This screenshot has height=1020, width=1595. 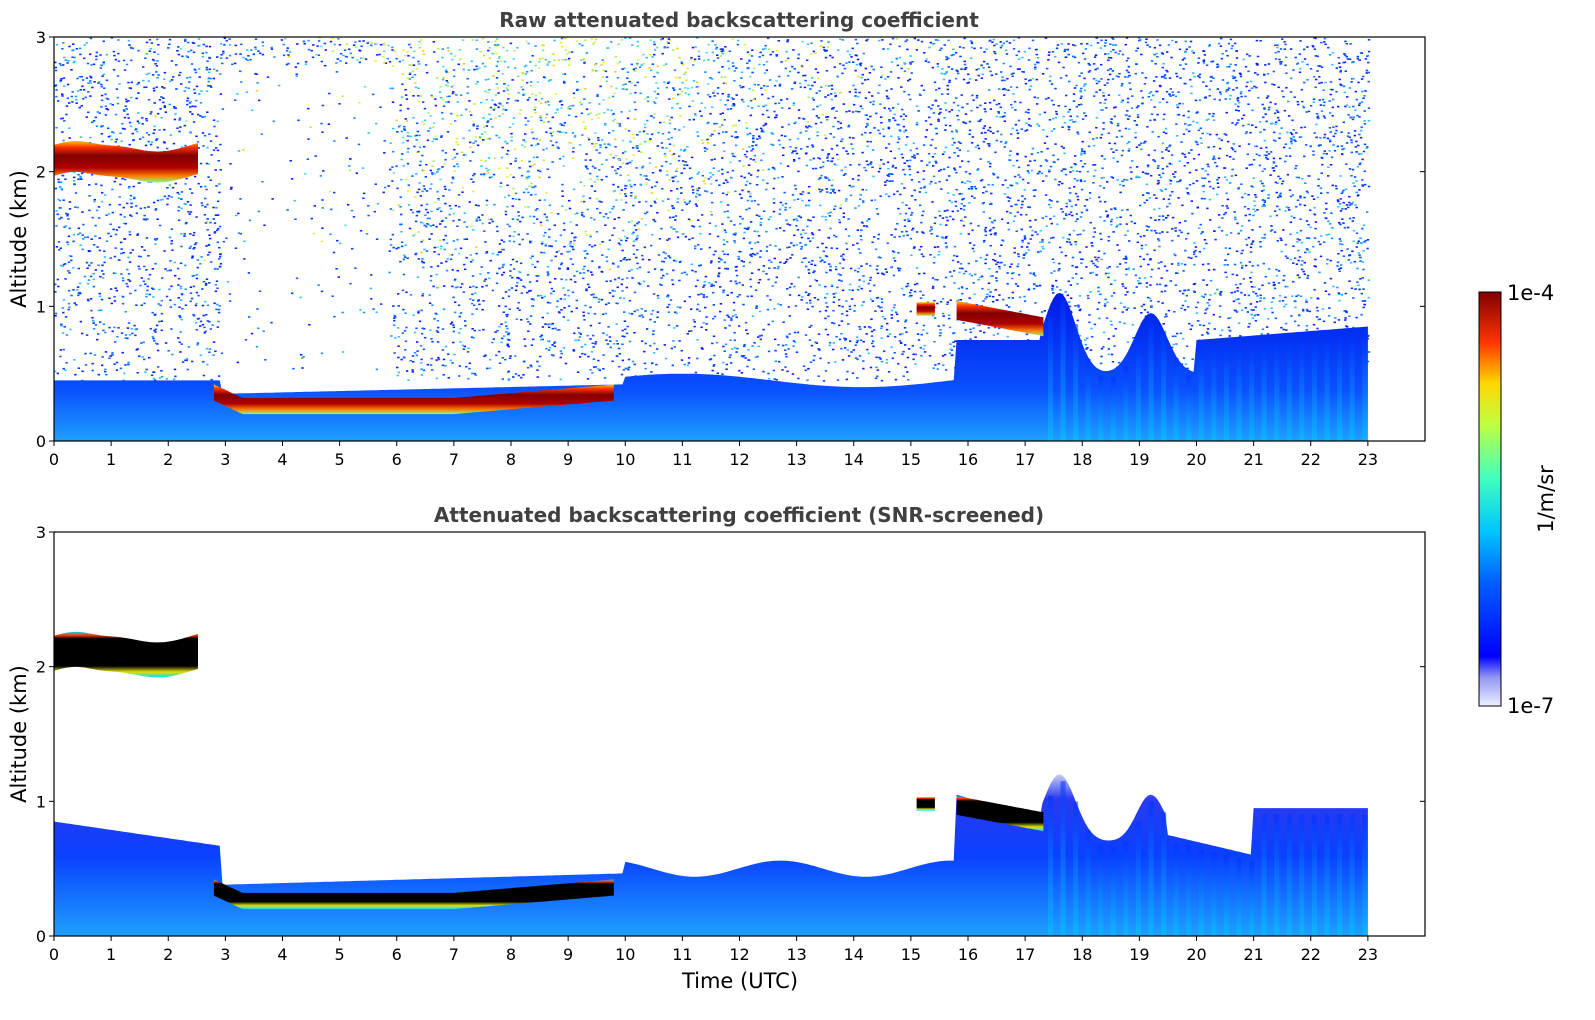 I want to click on colorbar-max-label: 1e-4, so click(x=1530, y=293).